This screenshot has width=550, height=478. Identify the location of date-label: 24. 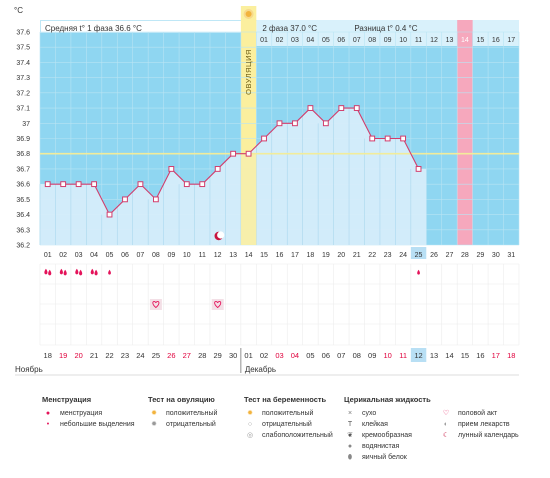
(140, 355).